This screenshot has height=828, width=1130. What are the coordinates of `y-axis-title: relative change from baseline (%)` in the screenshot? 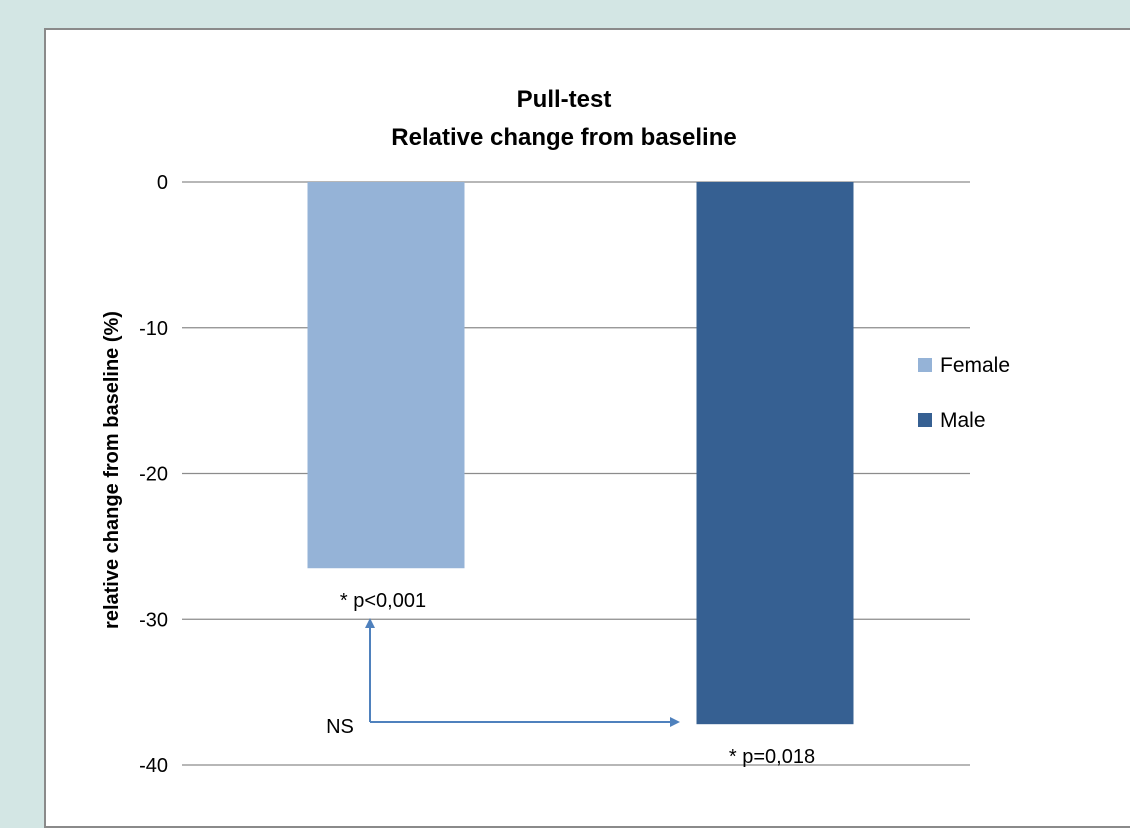 It's located at (112, 470).